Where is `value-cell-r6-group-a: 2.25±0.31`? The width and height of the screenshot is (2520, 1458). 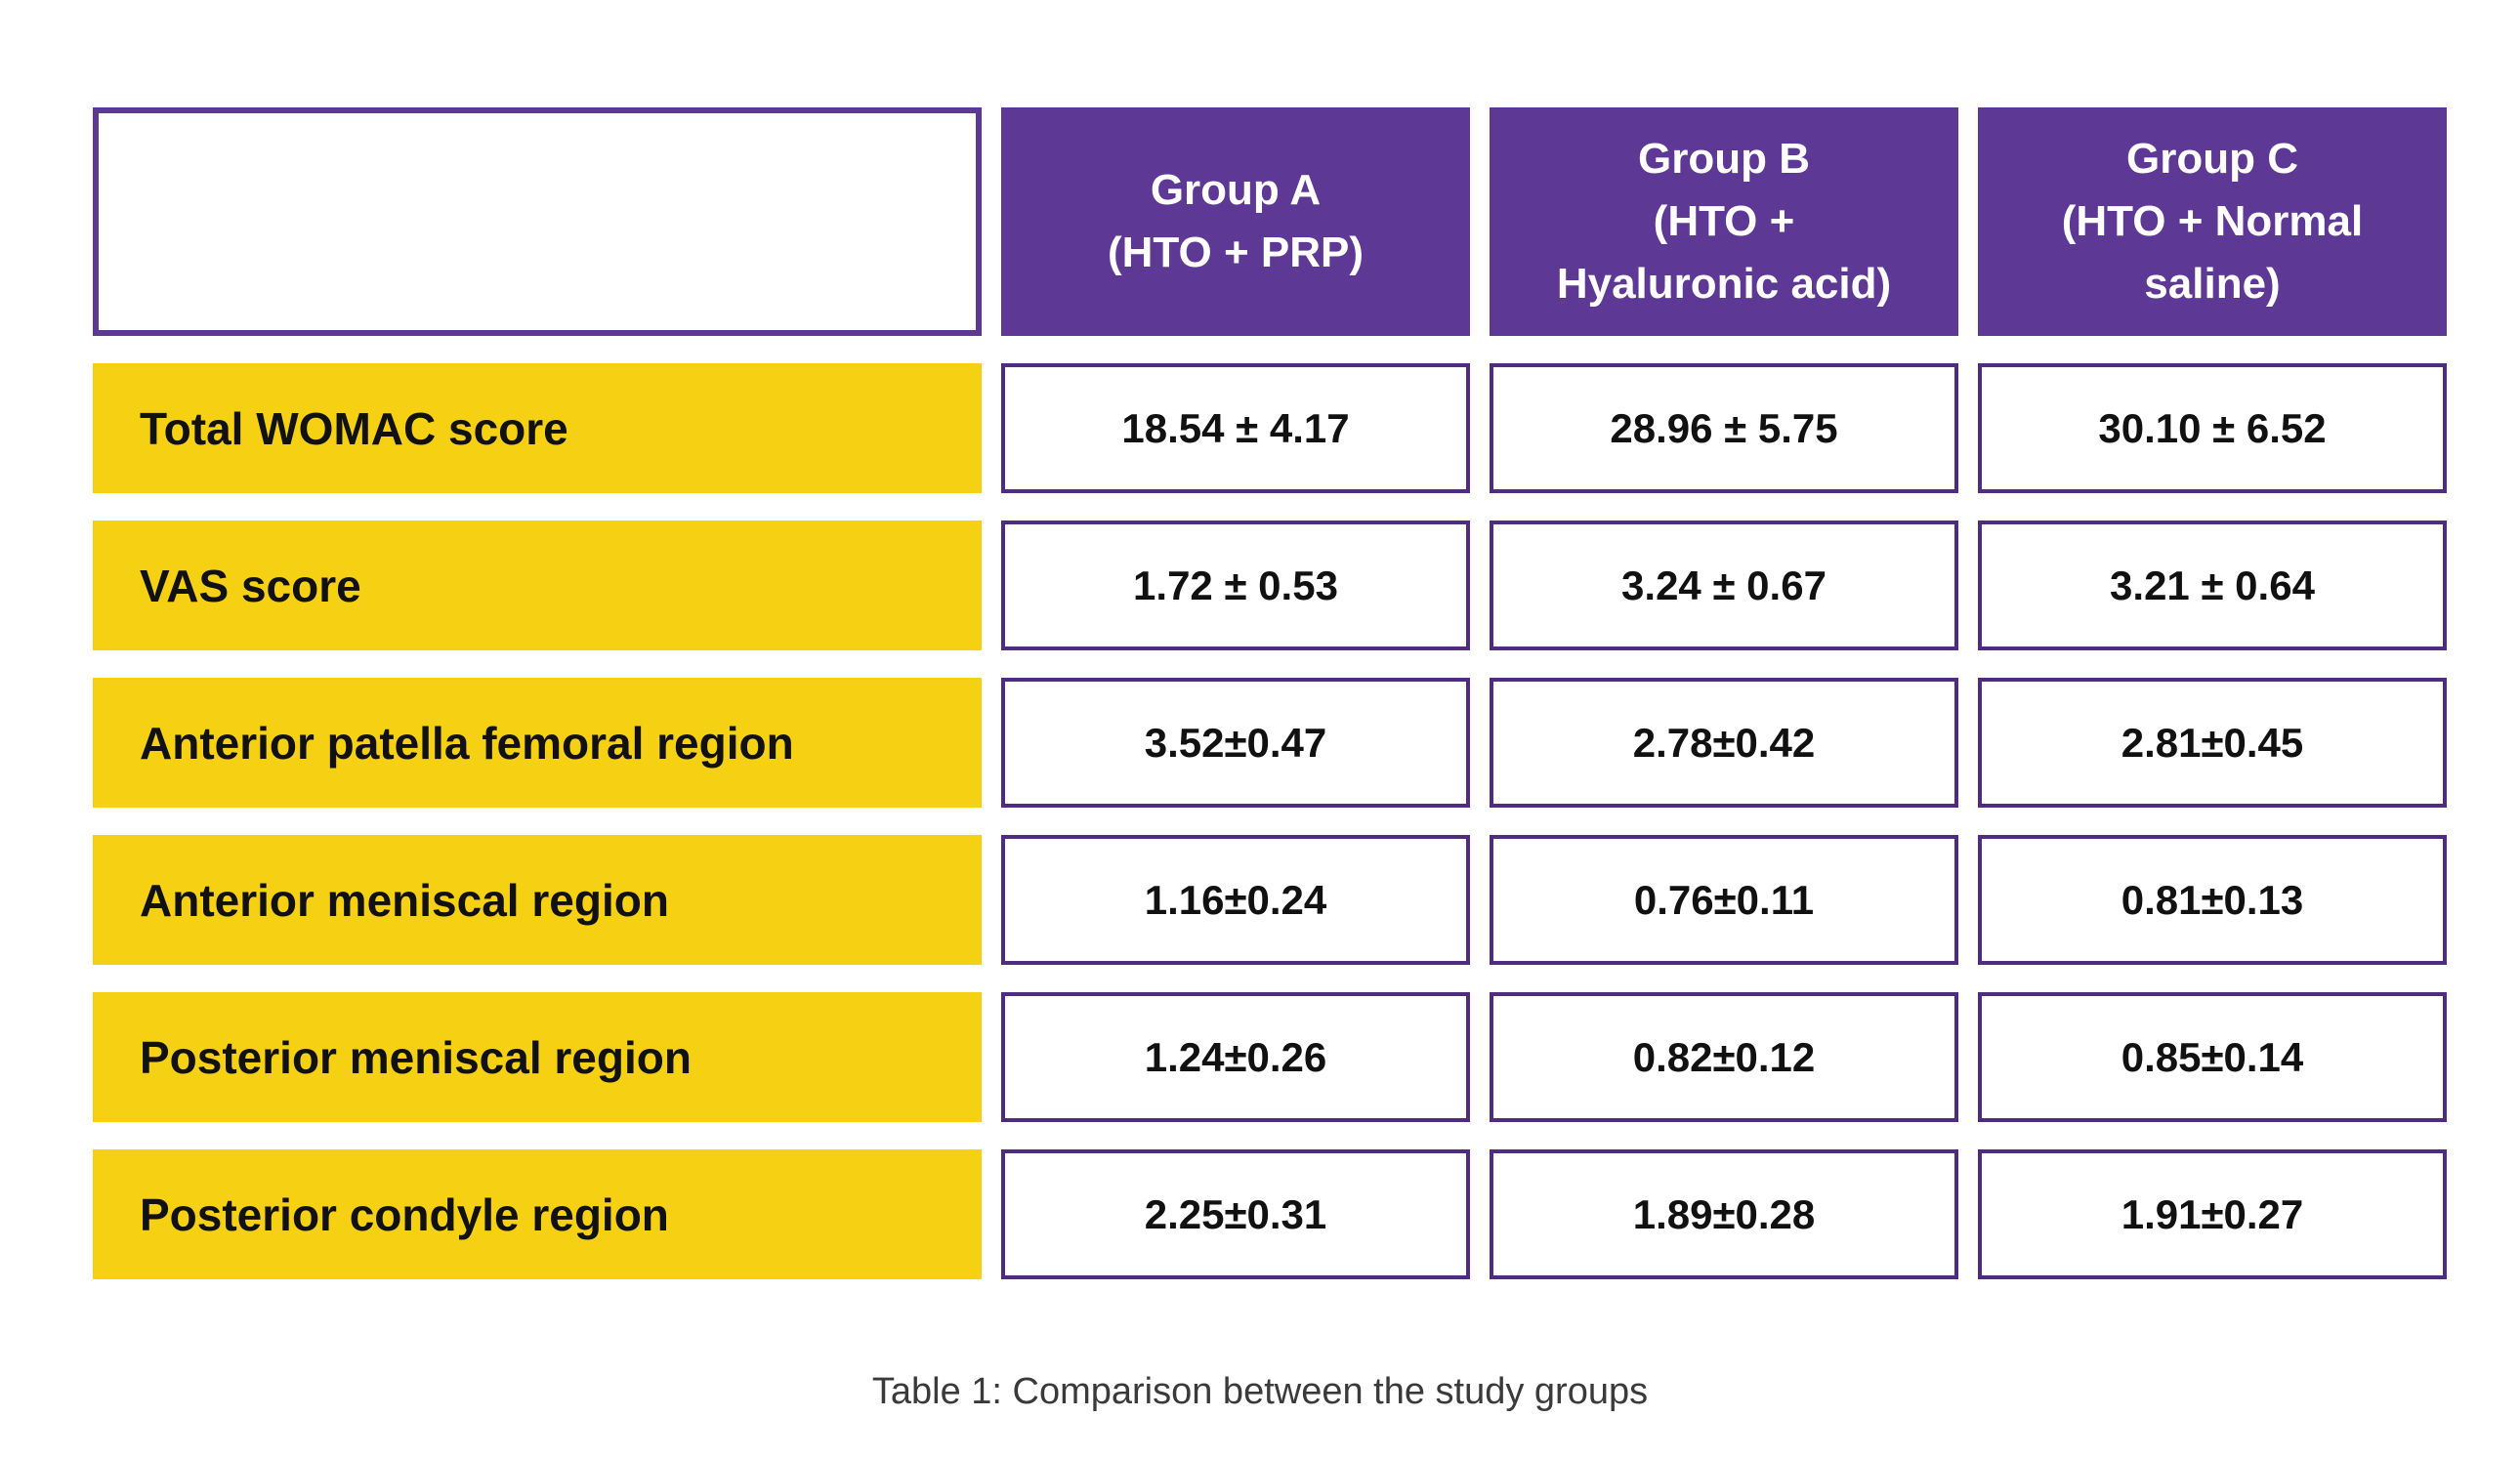
value-cell-r6-group-a: 2.25±0.31 is located at coordinates (1235, 1214).